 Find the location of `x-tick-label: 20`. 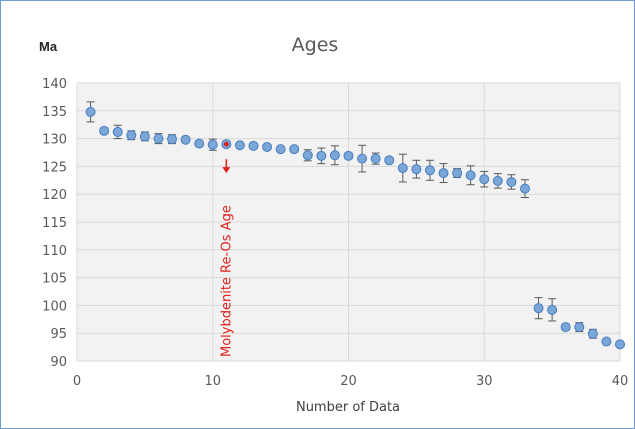

x-tick-label: 20 is located at coordinates (348, 381).